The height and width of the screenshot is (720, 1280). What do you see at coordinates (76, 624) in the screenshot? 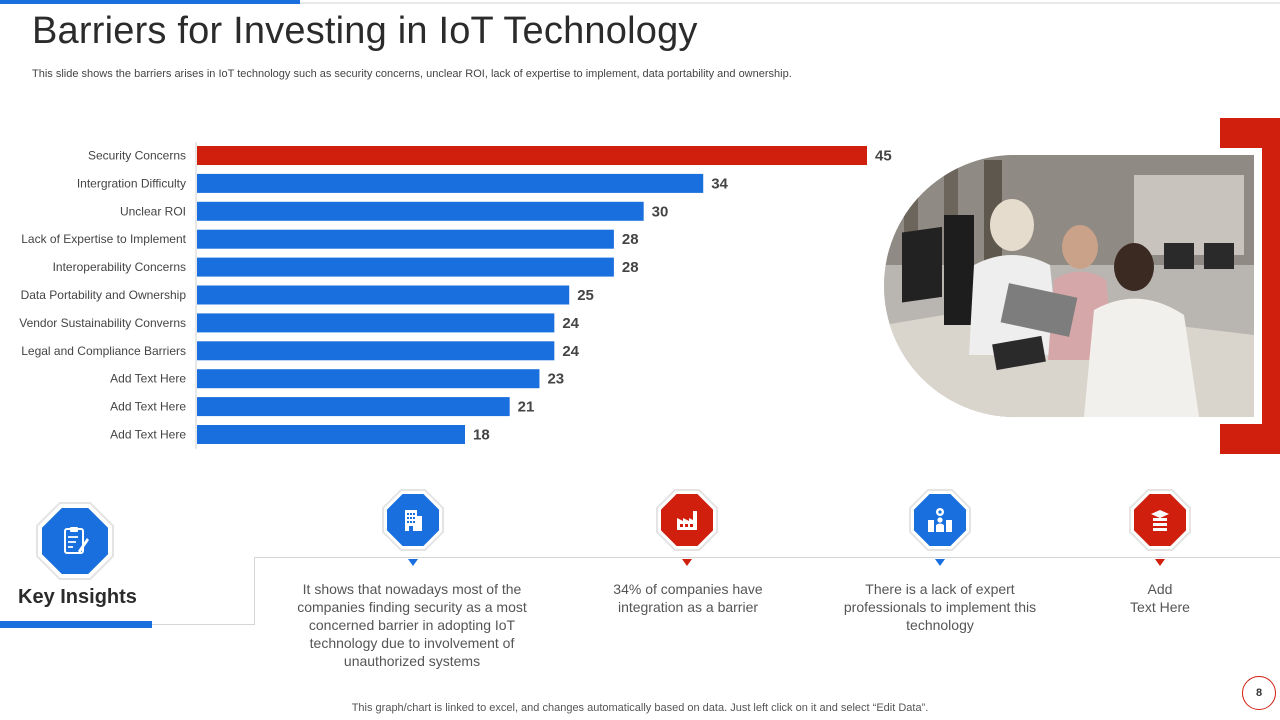
I see `insight-accent-bar` at bounding box center [76, 624].